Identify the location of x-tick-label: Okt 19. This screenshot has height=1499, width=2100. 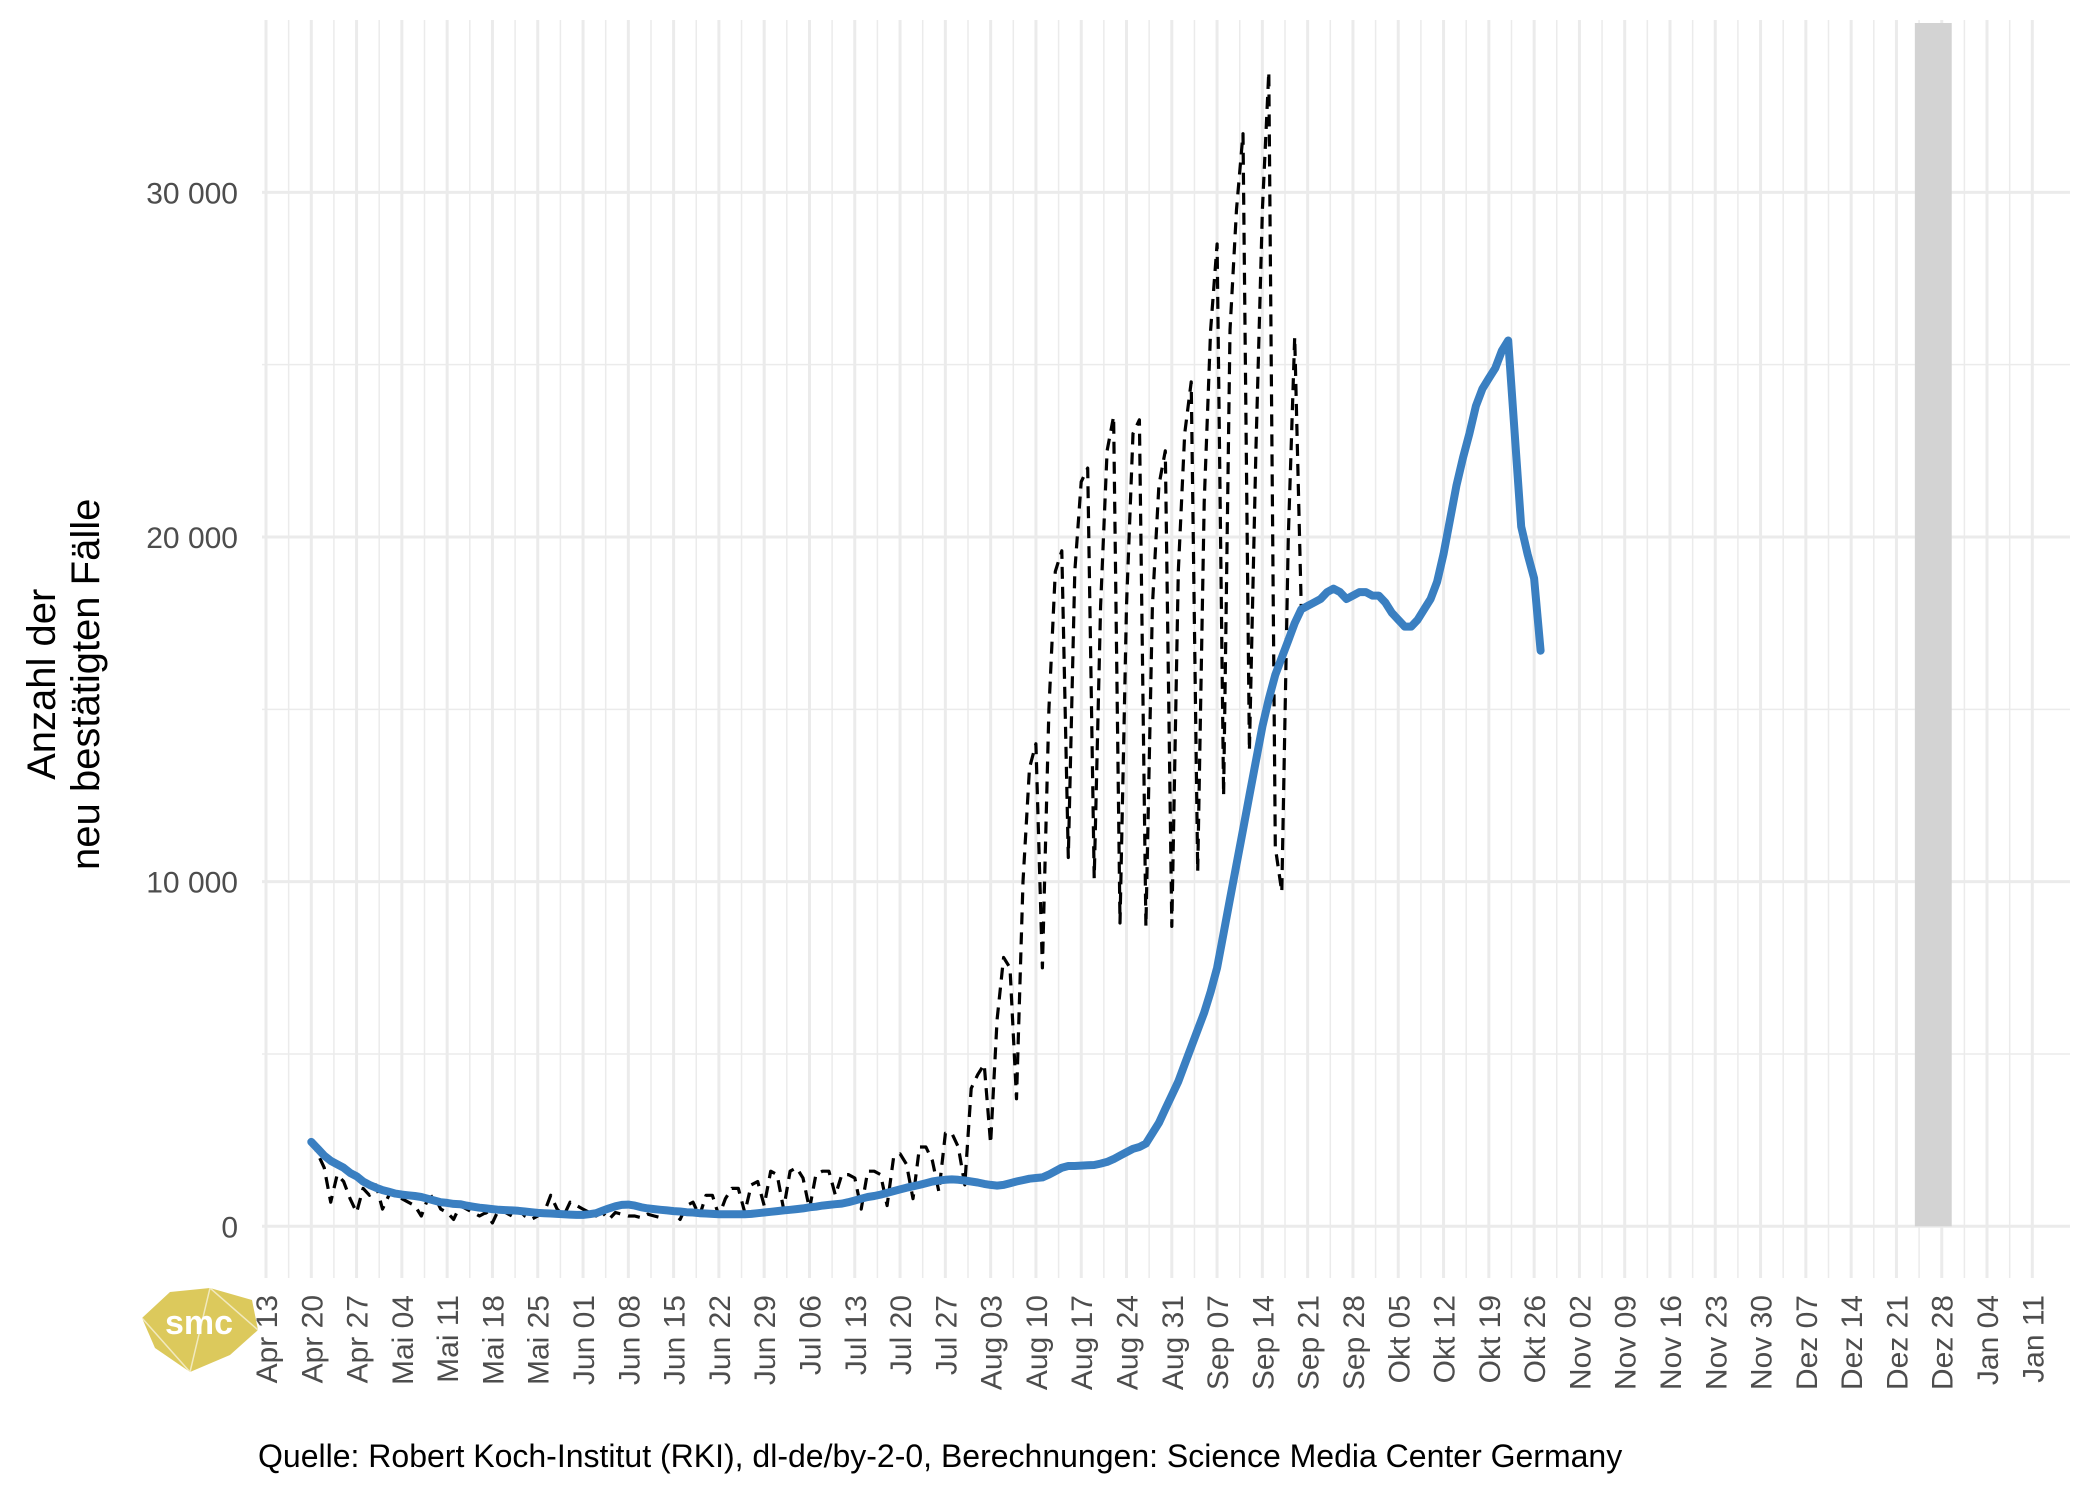
(1490, 1339).